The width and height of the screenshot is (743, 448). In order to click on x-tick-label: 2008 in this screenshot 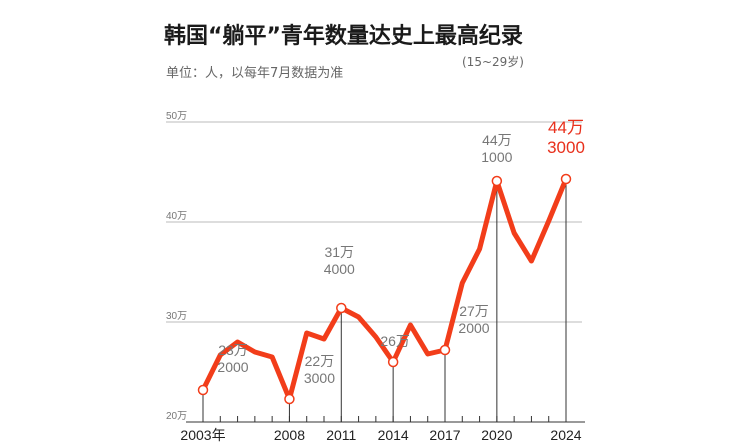, I will do `click(289, 435)`.